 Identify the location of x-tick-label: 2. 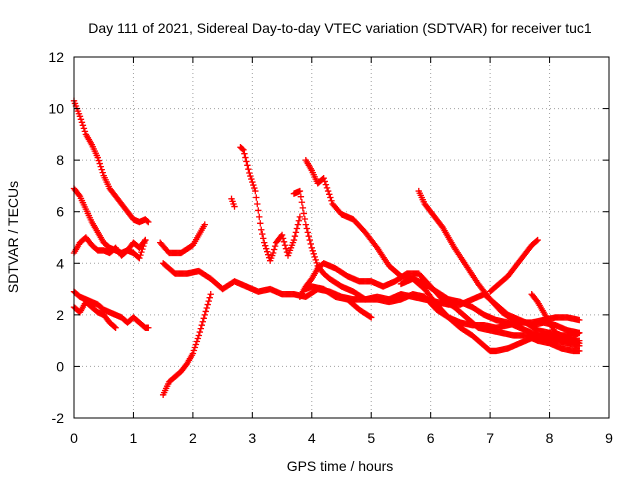
(193, 438).